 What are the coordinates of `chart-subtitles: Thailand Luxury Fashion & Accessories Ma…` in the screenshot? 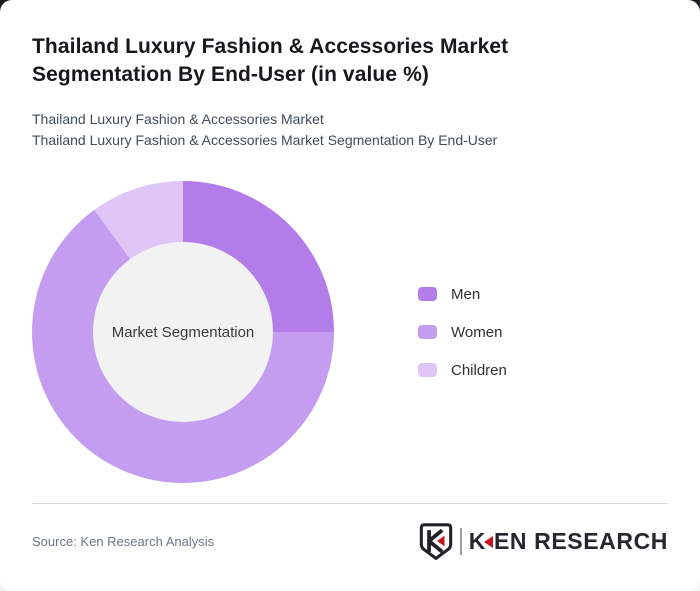 It's located at (350, 130).